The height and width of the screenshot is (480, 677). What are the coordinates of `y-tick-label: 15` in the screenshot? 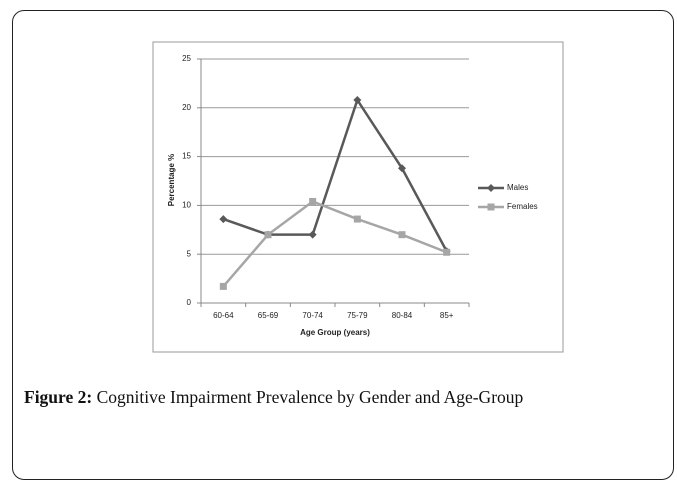 It's located at (186, 156).